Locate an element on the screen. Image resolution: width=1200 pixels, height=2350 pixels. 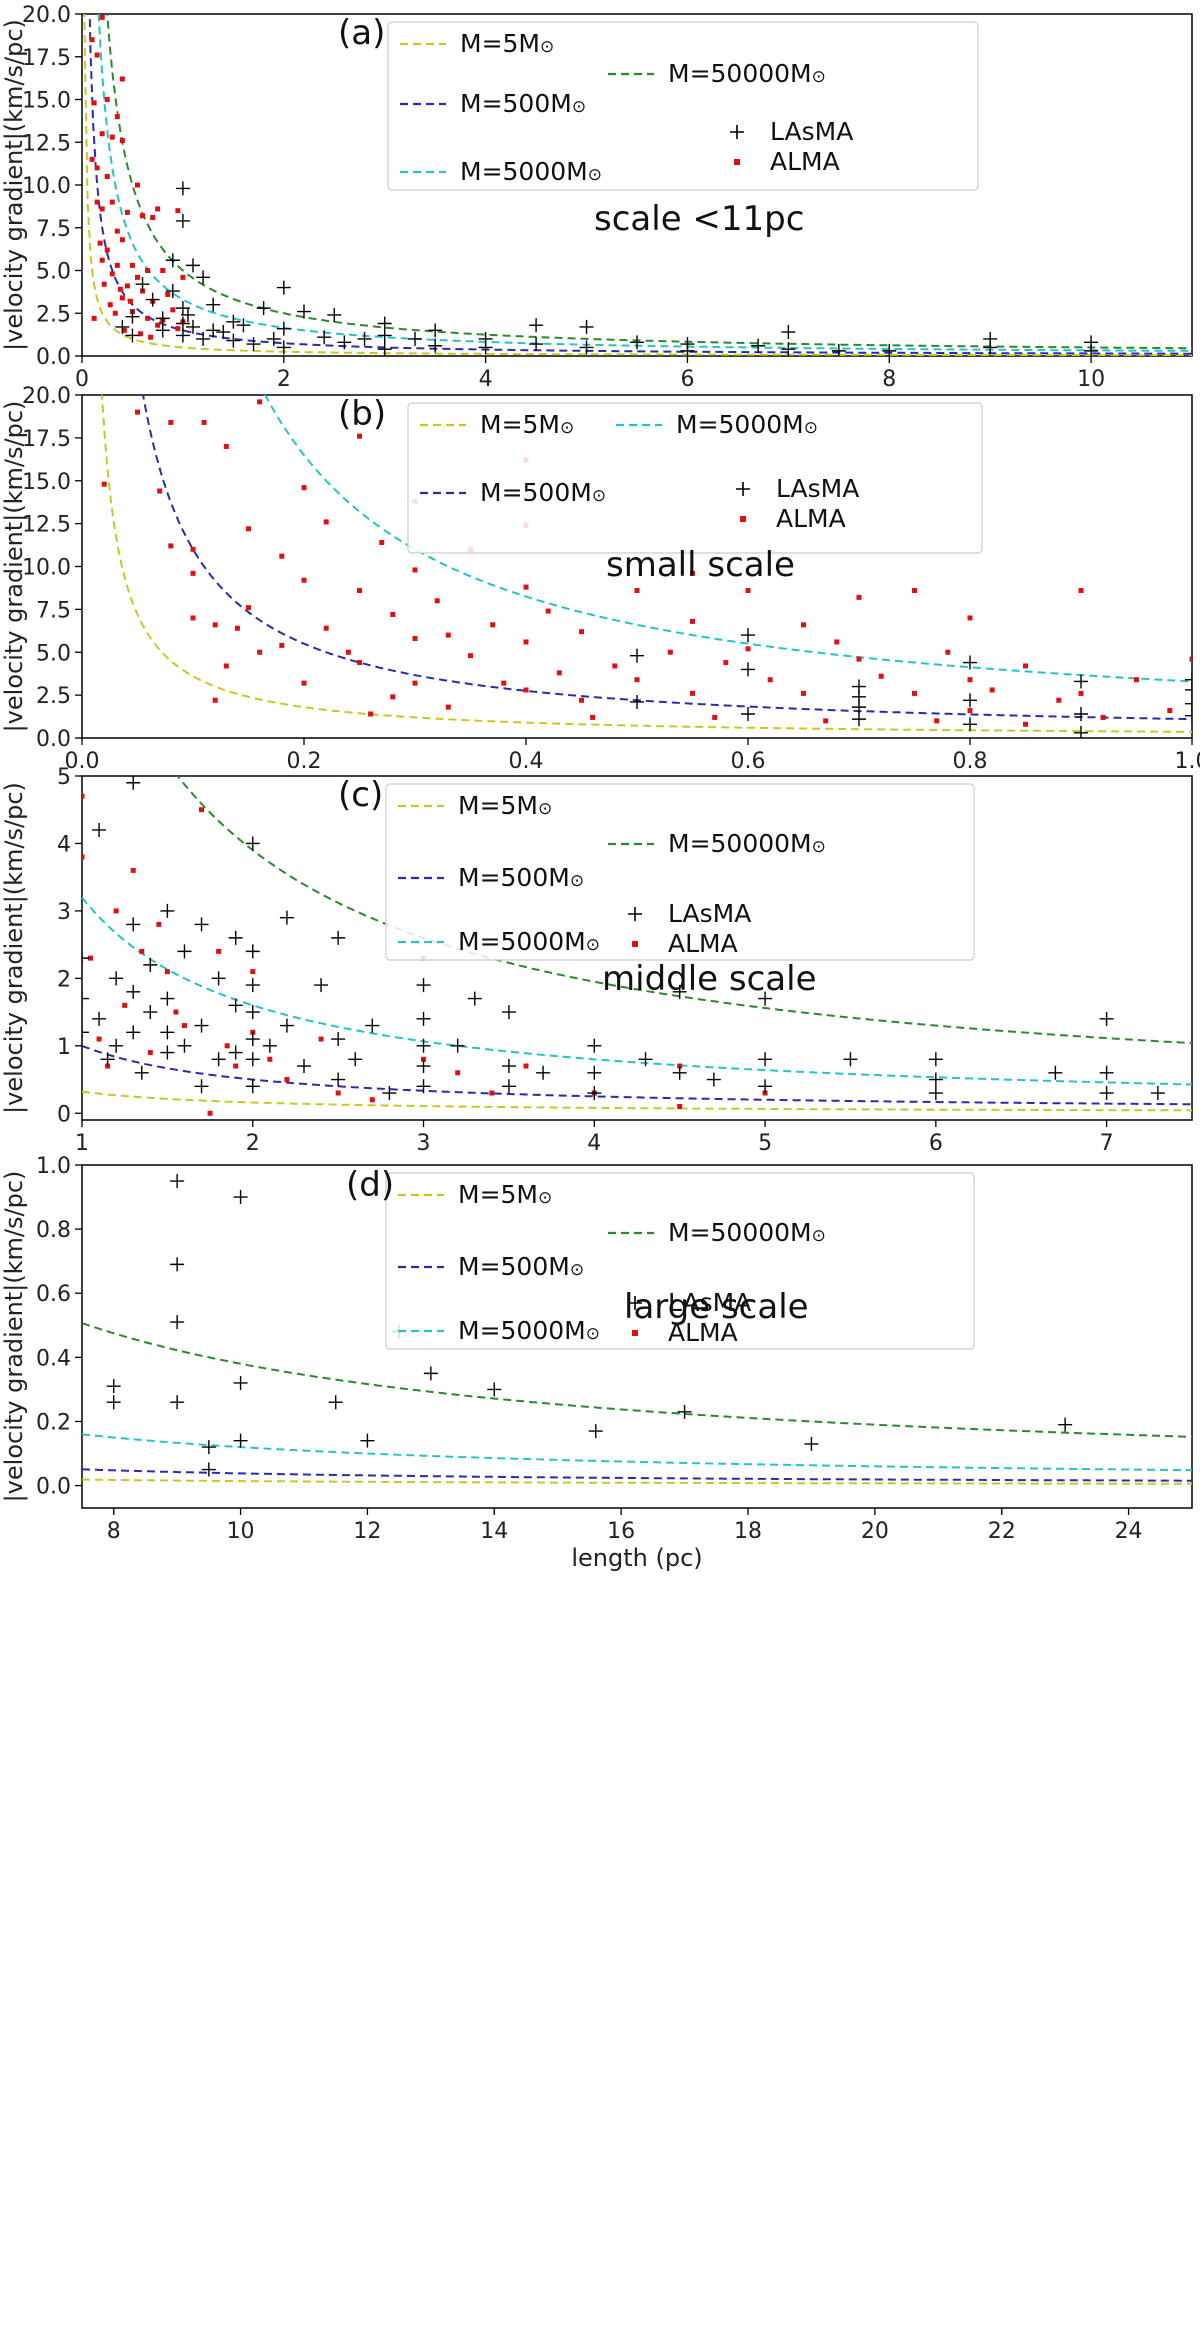
y-tick-label: 1 is located at coordinates (64, 1047).